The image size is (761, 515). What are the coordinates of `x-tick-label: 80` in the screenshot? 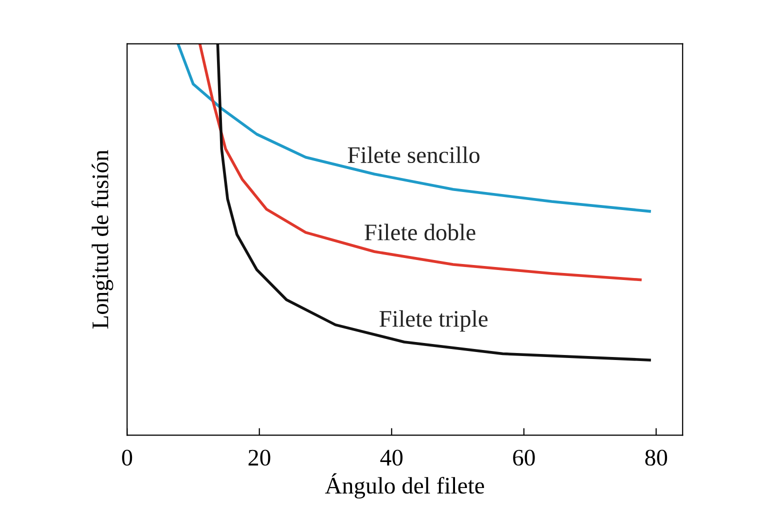 It's located at (656, 458).